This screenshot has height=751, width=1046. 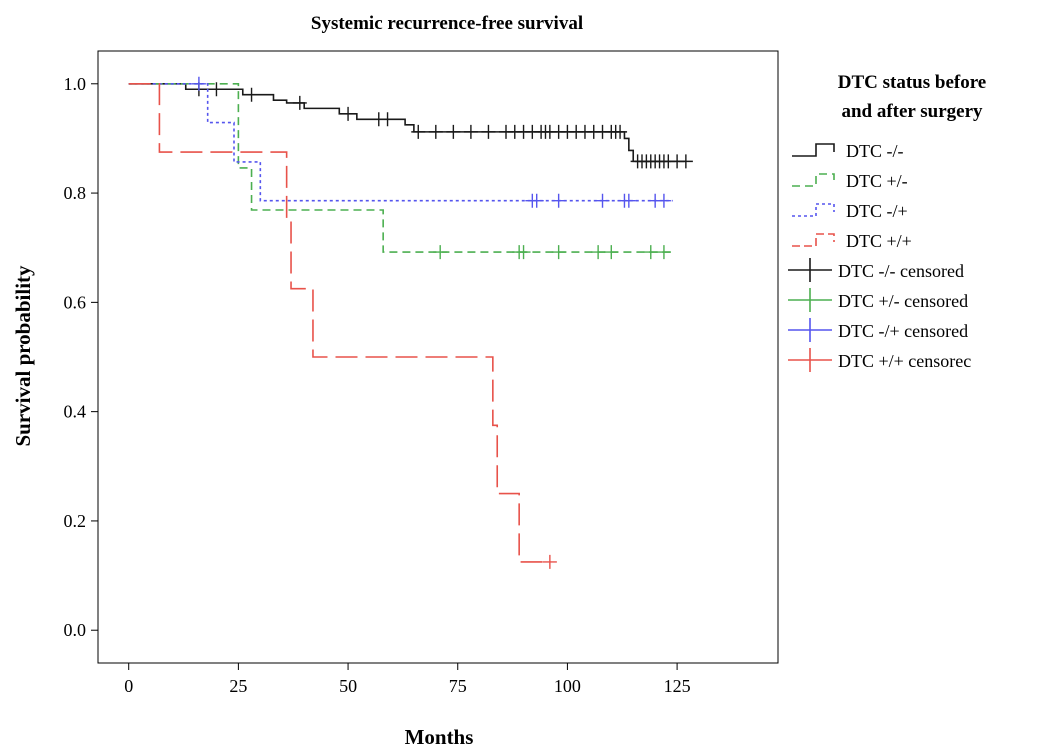 I want to click on y-tick-label: 0.2, so click(x=75, y=521).